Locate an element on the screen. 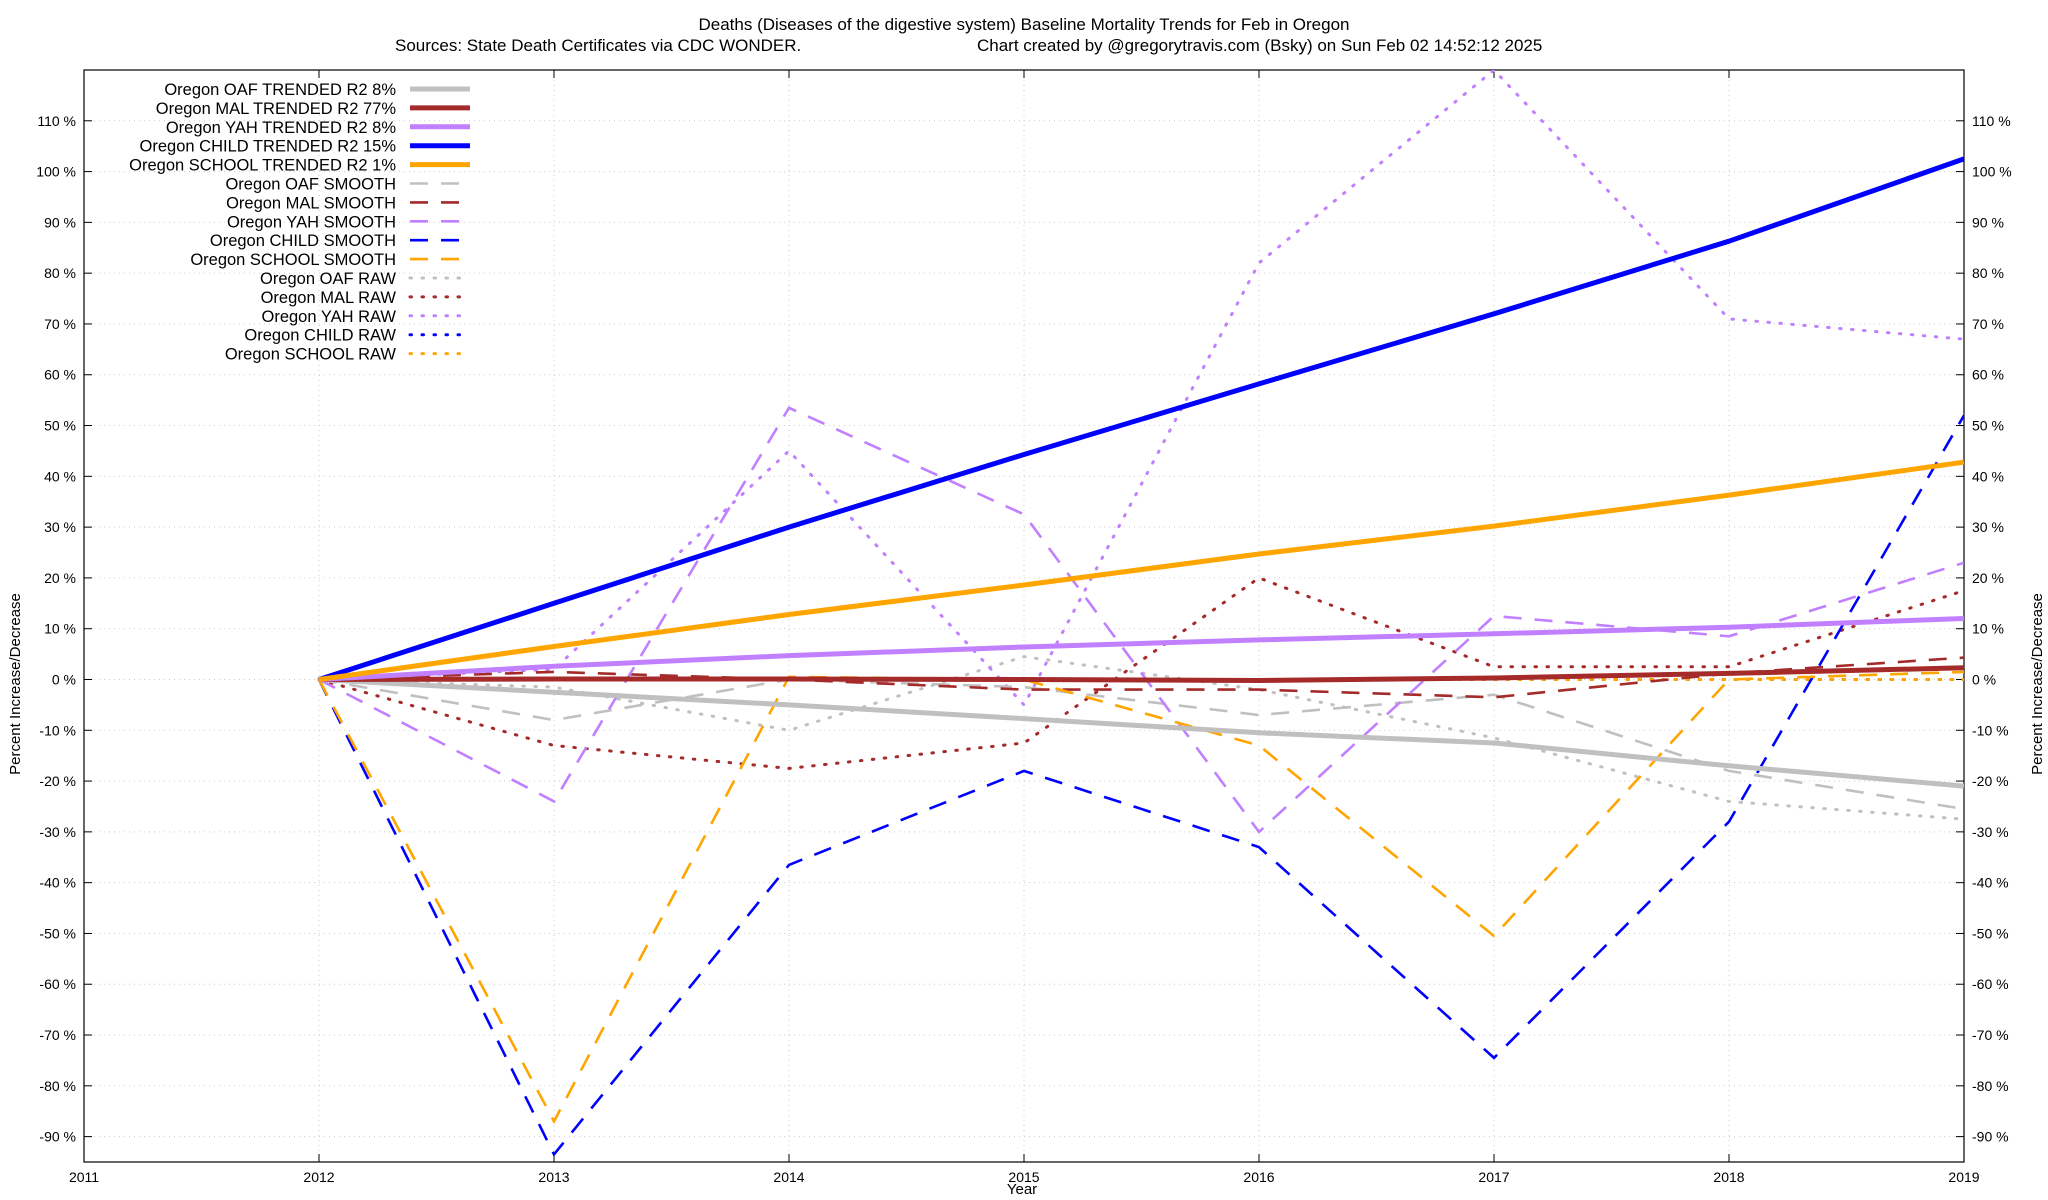 Image resolution: width=2048 pixels, height=1200 pixels. legend-label: Oregon YAH SMOOTH is located at coordinates (311, 222).